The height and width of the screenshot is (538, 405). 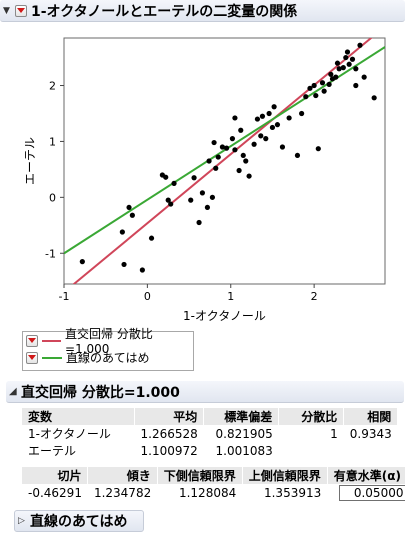 What do you see at coordinates (205, 392) in the screenshot?
I see `orthogonal-section-header: ◢ 直交回帰 分散比=1.000` at bounding box center [205, 392].